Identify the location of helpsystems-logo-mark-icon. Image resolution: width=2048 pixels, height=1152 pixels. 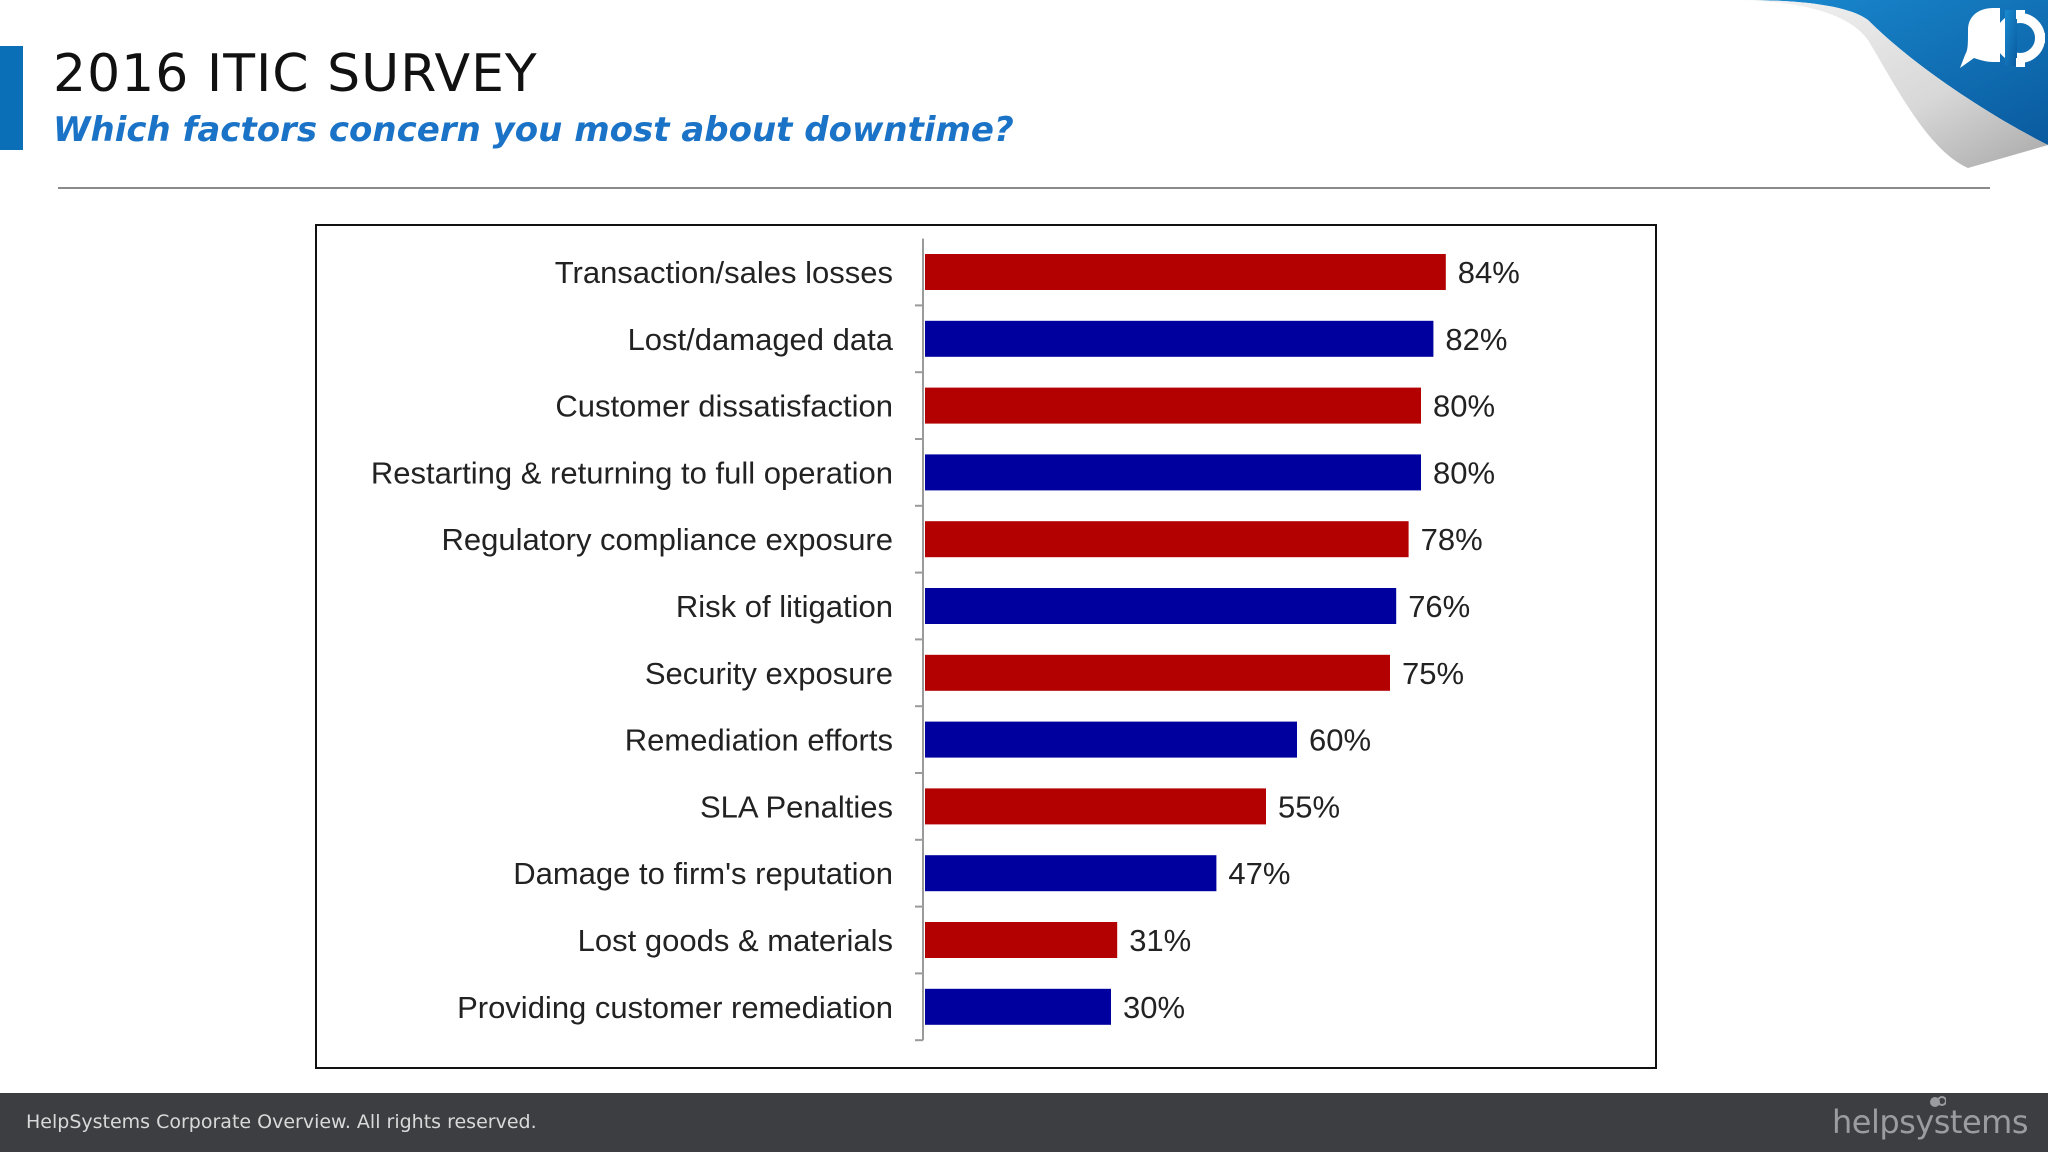
(1938, 1101).